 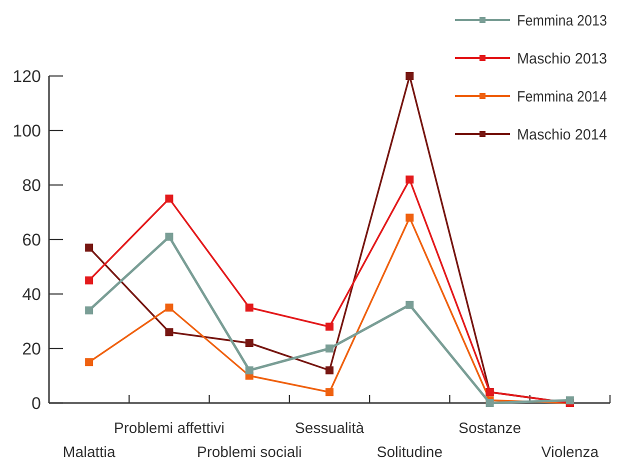 What do you see at coordinates (26, 76) in the screenshot?
I see `y-tick-label: 120` at bounding box center [26, 76].